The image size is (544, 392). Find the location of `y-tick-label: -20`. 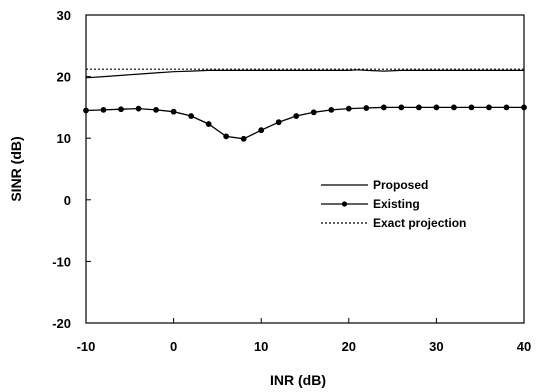

y-tick-label: -20 is located at coordinates (61, 323).